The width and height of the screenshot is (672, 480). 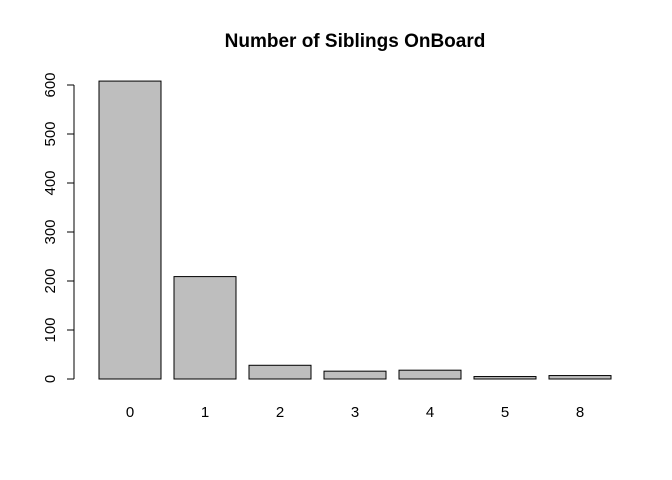 I want to click on y-tick-label: 200, so click(x=50, y=280).